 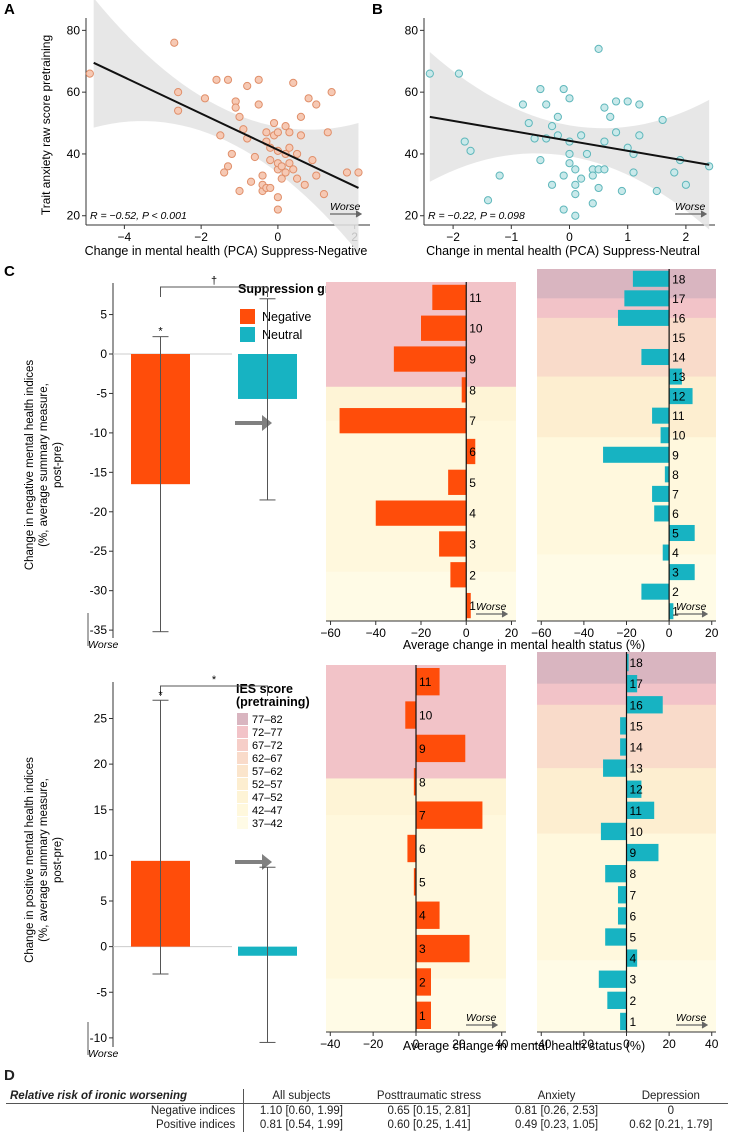 I want to click on ies-legend-subtitle: (pretraining), so click(x=273, y=702).